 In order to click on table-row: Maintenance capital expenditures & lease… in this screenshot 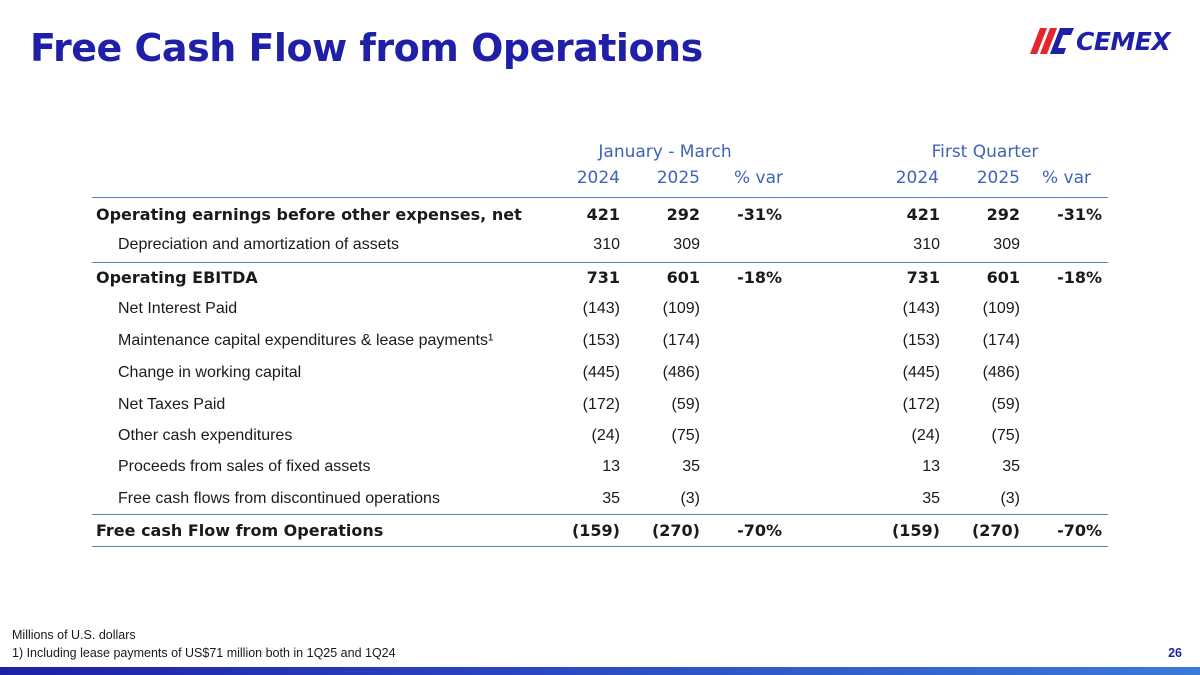, I will do `click(600, 342)`.